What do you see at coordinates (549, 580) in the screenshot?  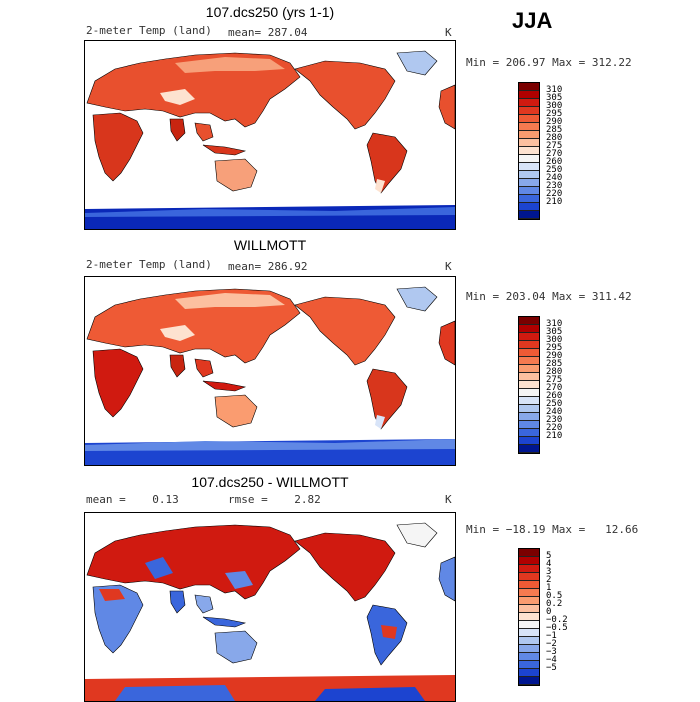 I see `cbar-label: 2` at bounding box center [549, 580].